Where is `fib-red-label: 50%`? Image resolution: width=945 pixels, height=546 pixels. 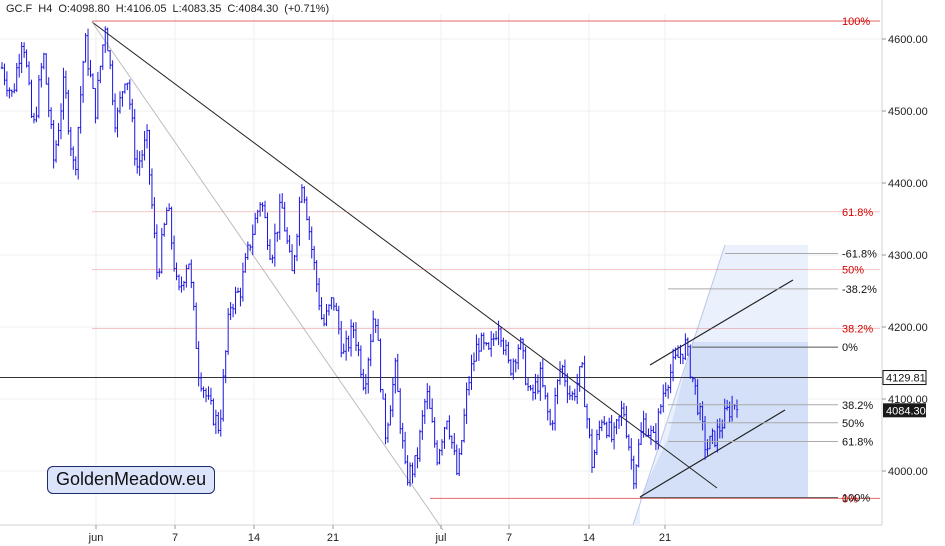
fib-red-label: 50% is located at coordinates (853, 270).